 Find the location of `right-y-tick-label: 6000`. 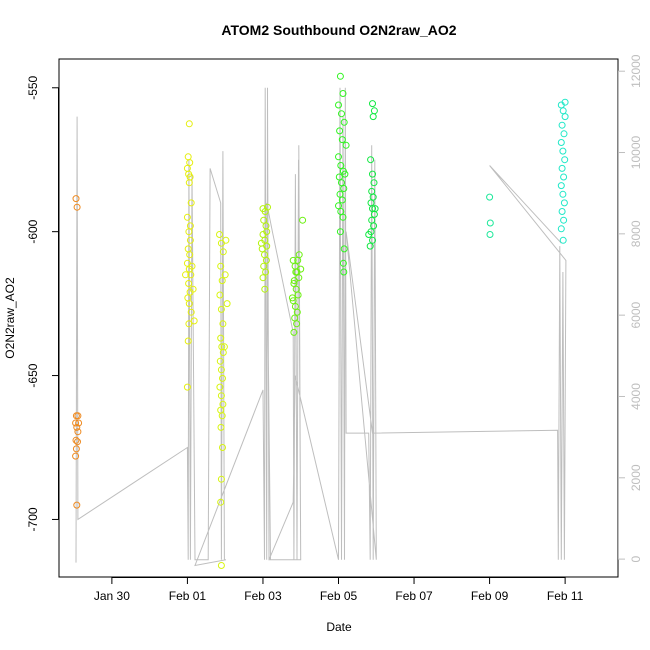

right-y-tick-label: 6000 is located at coordinates (636, 314).